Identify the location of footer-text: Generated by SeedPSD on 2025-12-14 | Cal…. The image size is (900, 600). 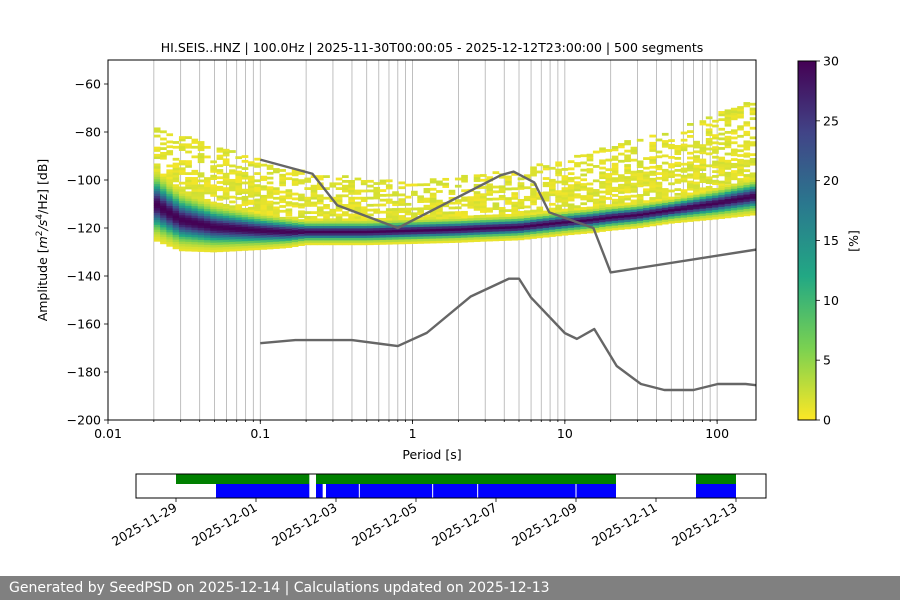
(279, 588).